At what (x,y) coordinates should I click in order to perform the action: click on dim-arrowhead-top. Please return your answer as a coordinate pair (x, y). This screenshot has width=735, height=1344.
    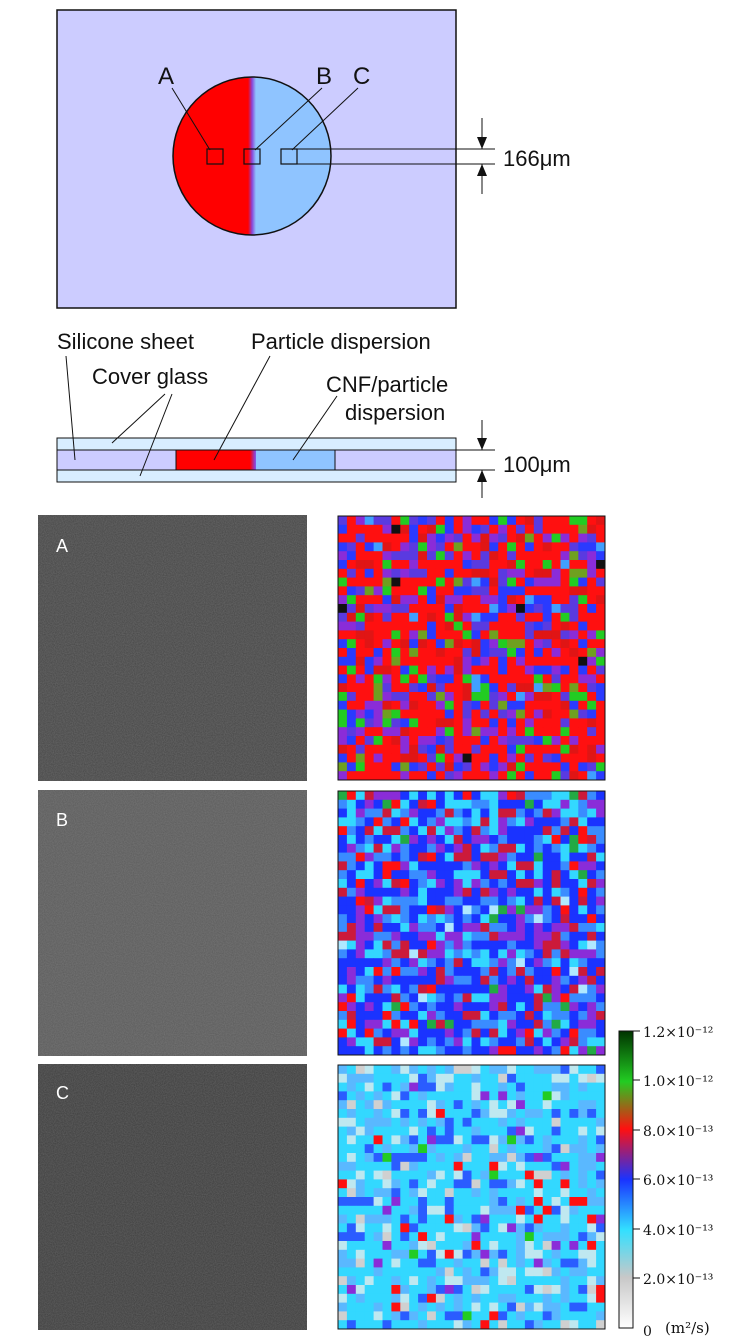
    Looking at the image, I should click on (482, 143).